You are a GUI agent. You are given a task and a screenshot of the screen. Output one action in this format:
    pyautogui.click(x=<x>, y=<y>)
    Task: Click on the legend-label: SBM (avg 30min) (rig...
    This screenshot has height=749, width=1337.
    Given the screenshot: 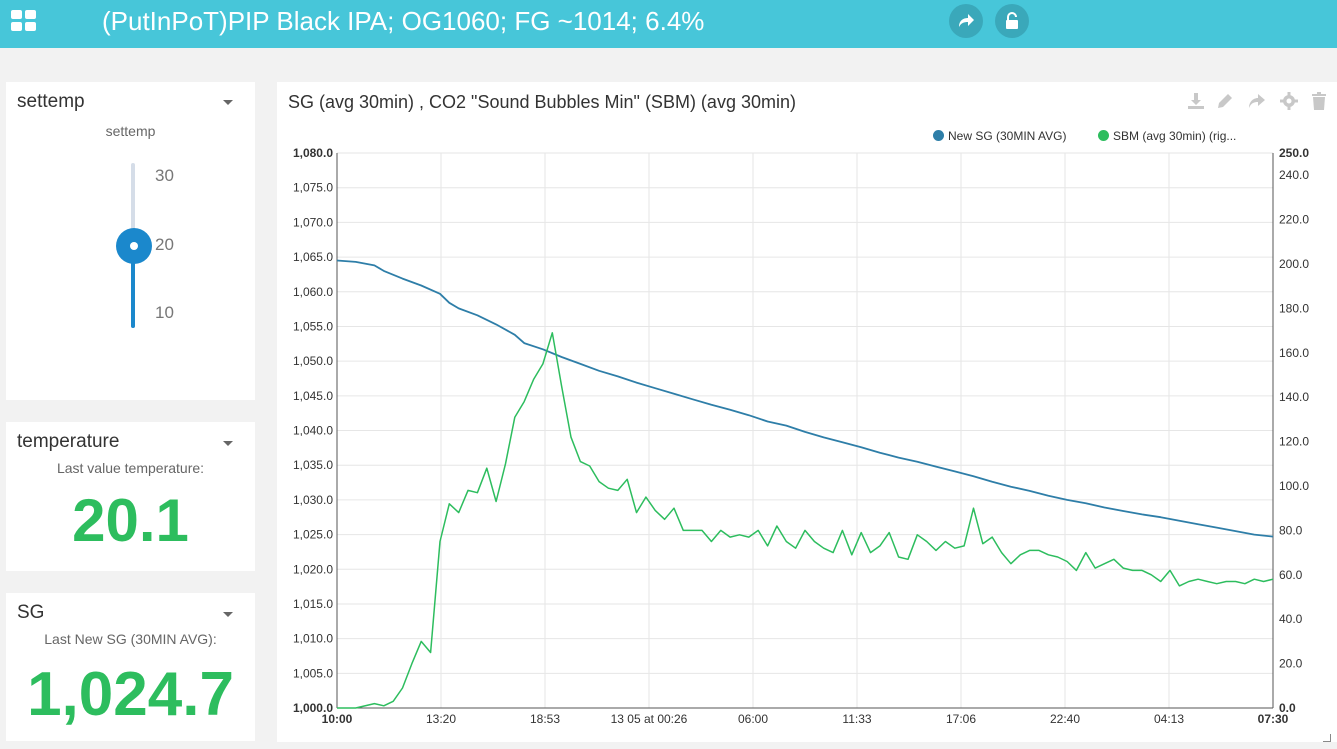 What is the action you would take?
    pyautogui.click(x=1175, y=136)
    